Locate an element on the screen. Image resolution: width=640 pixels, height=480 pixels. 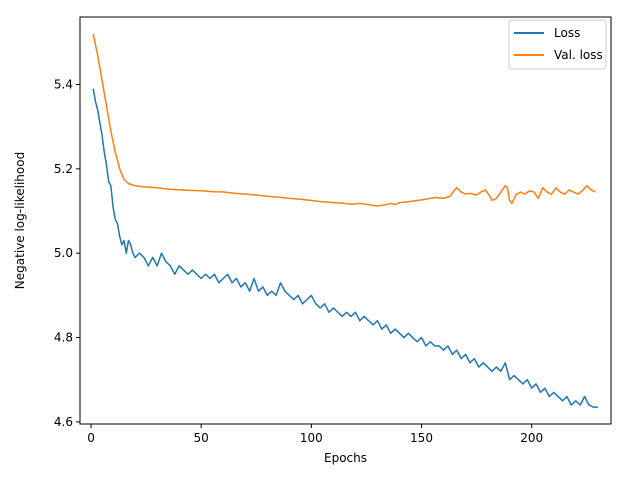
y-axis-label: Negative log-likelihood is located at coordinates (20, 220).